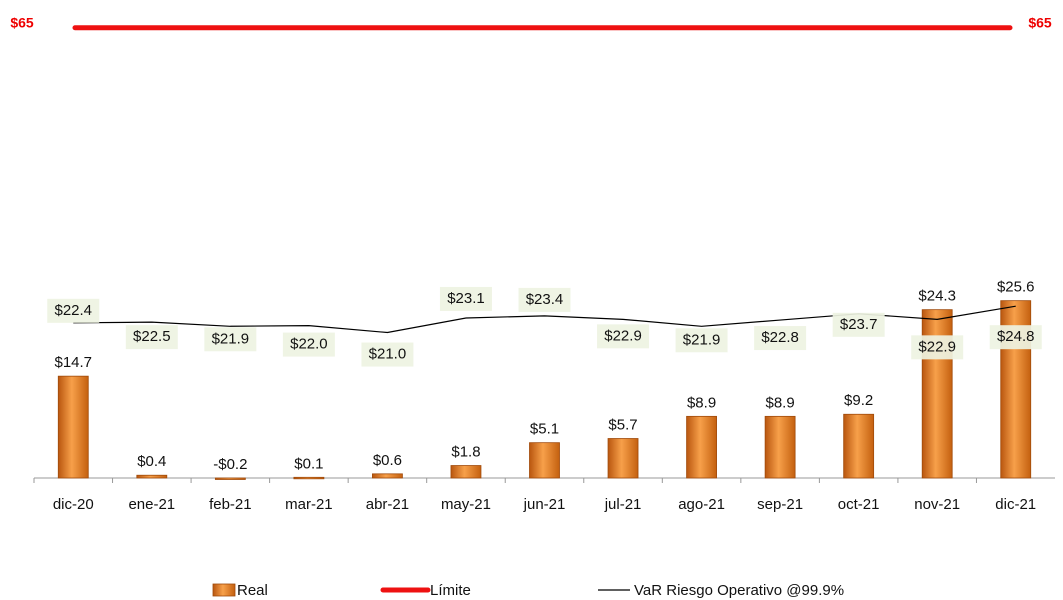 This screenshot has width=1063, height=600. I want to click on data-label: $5.1, so click(544, 429).